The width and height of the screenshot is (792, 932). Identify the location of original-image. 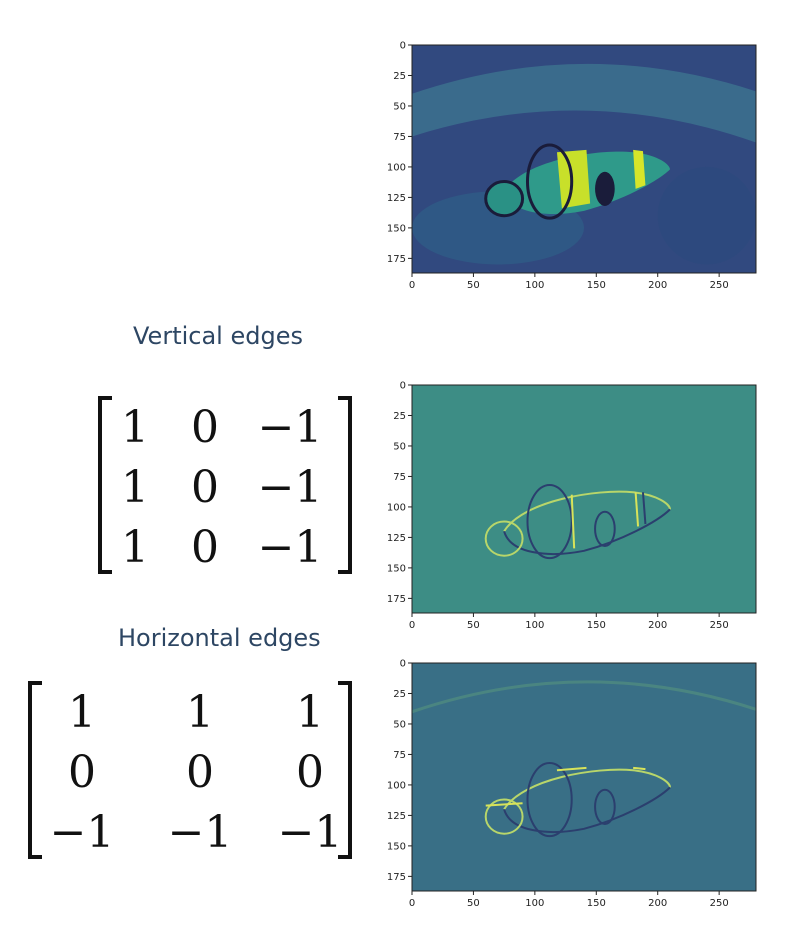
(584, 159).